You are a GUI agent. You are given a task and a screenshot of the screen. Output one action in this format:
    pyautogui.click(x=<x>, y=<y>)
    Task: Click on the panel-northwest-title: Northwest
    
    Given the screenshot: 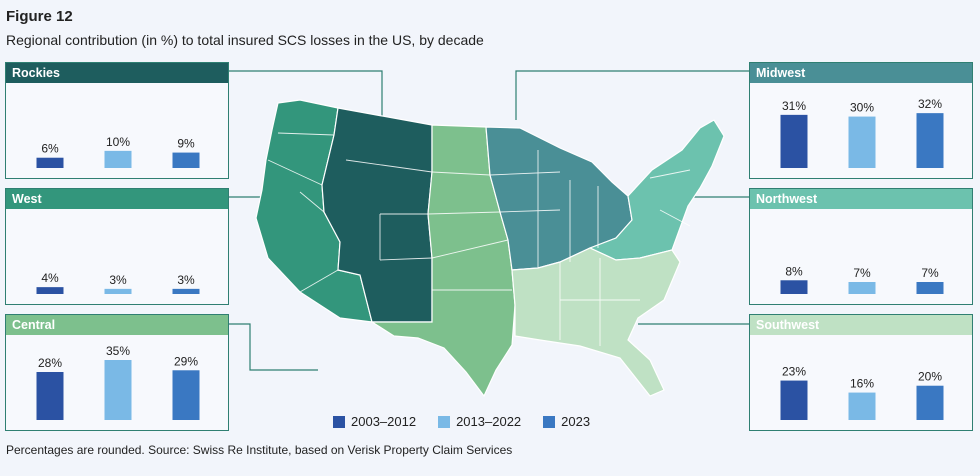 What is the action you would take?
    pyautogui.click(x=861, y=199)
    